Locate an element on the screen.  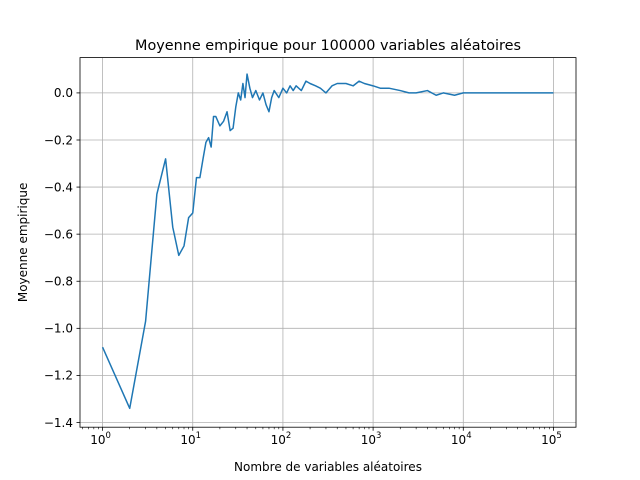
y-tick-label: −0.4 is located at coordinates (58, 187).